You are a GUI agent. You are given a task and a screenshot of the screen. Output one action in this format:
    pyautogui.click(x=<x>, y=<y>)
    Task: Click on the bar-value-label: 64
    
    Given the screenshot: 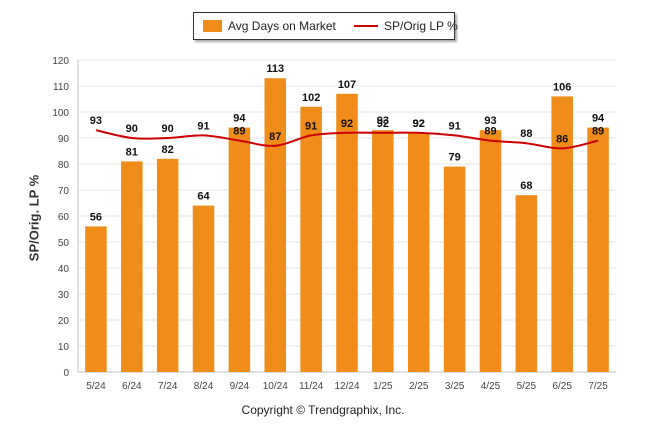 What is the action you would take?
    pyautogui.click(x=203, y=197)
    